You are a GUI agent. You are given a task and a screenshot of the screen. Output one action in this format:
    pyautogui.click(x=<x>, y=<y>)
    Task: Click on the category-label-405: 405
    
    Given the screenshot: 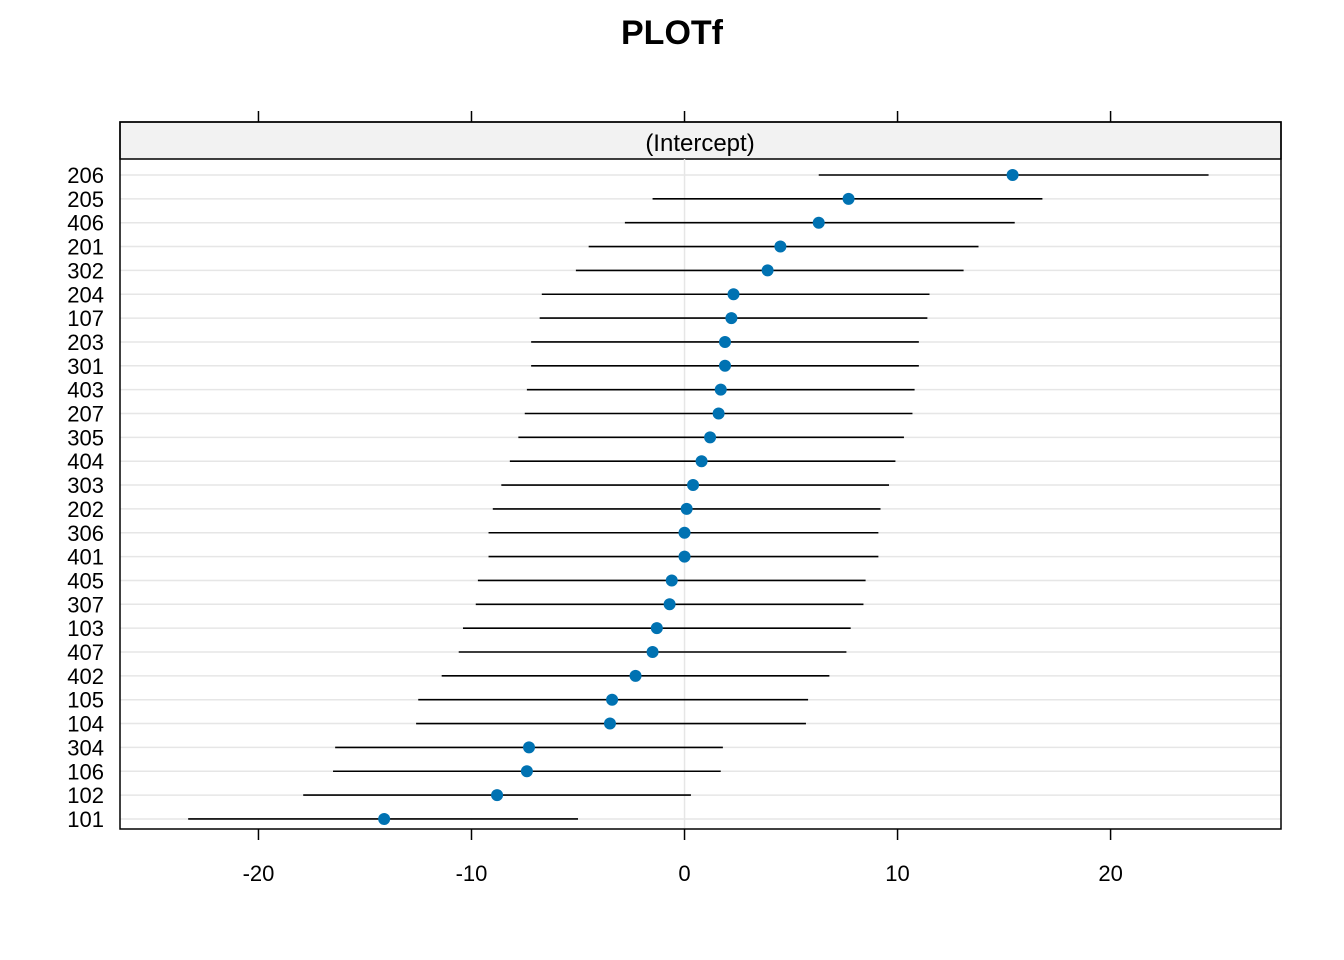 What is the action you would take?
    pyautogui.click(x=85, y=580)
    